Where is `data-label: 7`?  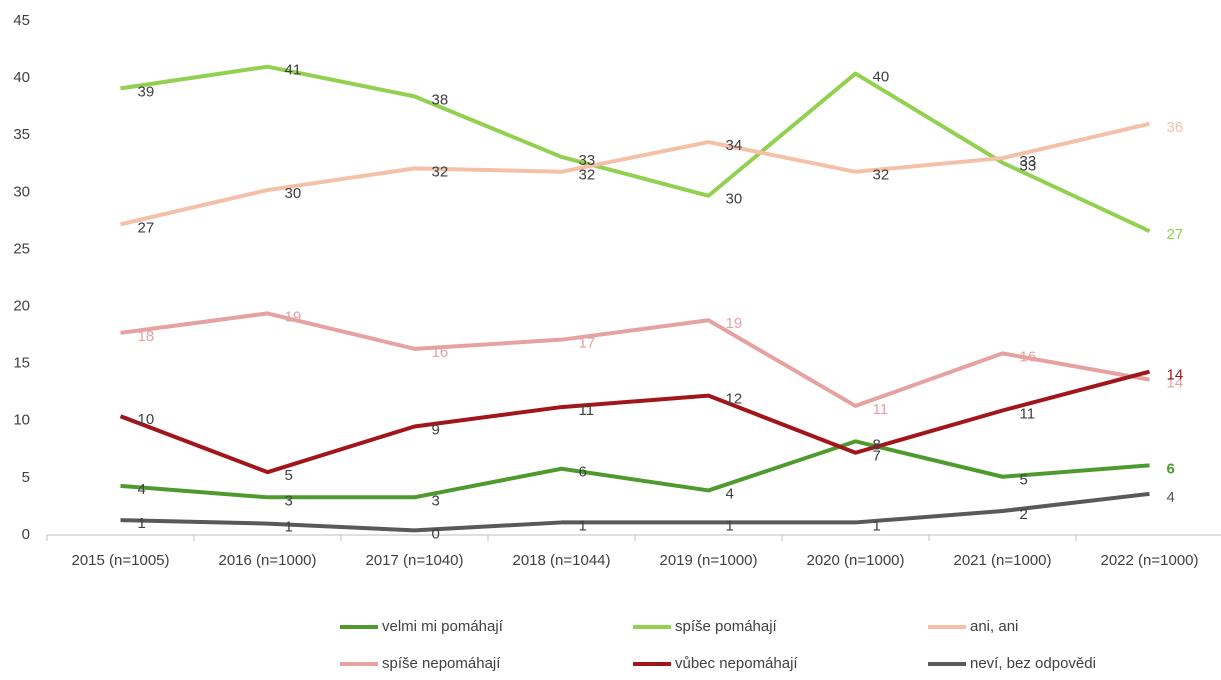 data-label: 7 is located at coordinates (877, 456).